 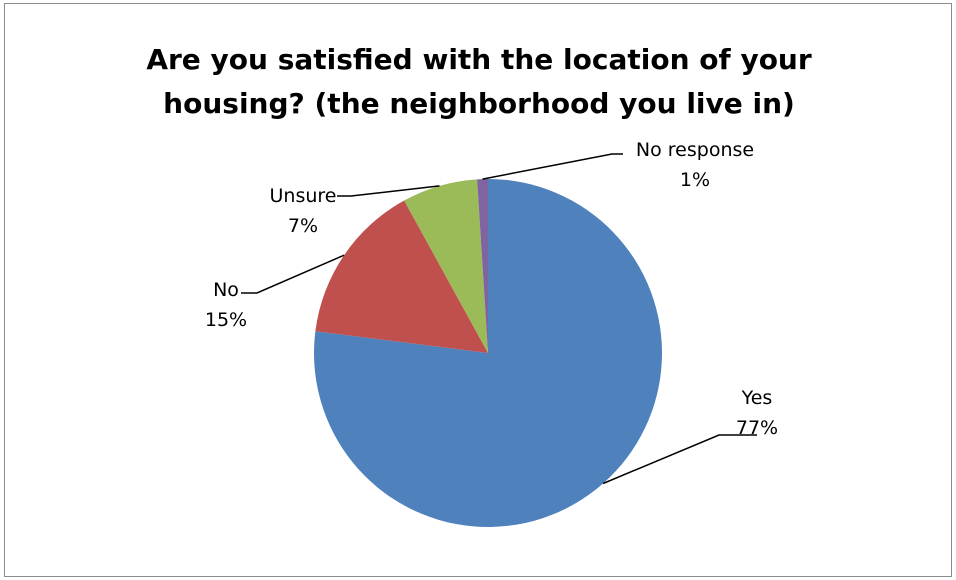 I want to click on data-label-value-yes: 77%, so click(x=757, y=428).